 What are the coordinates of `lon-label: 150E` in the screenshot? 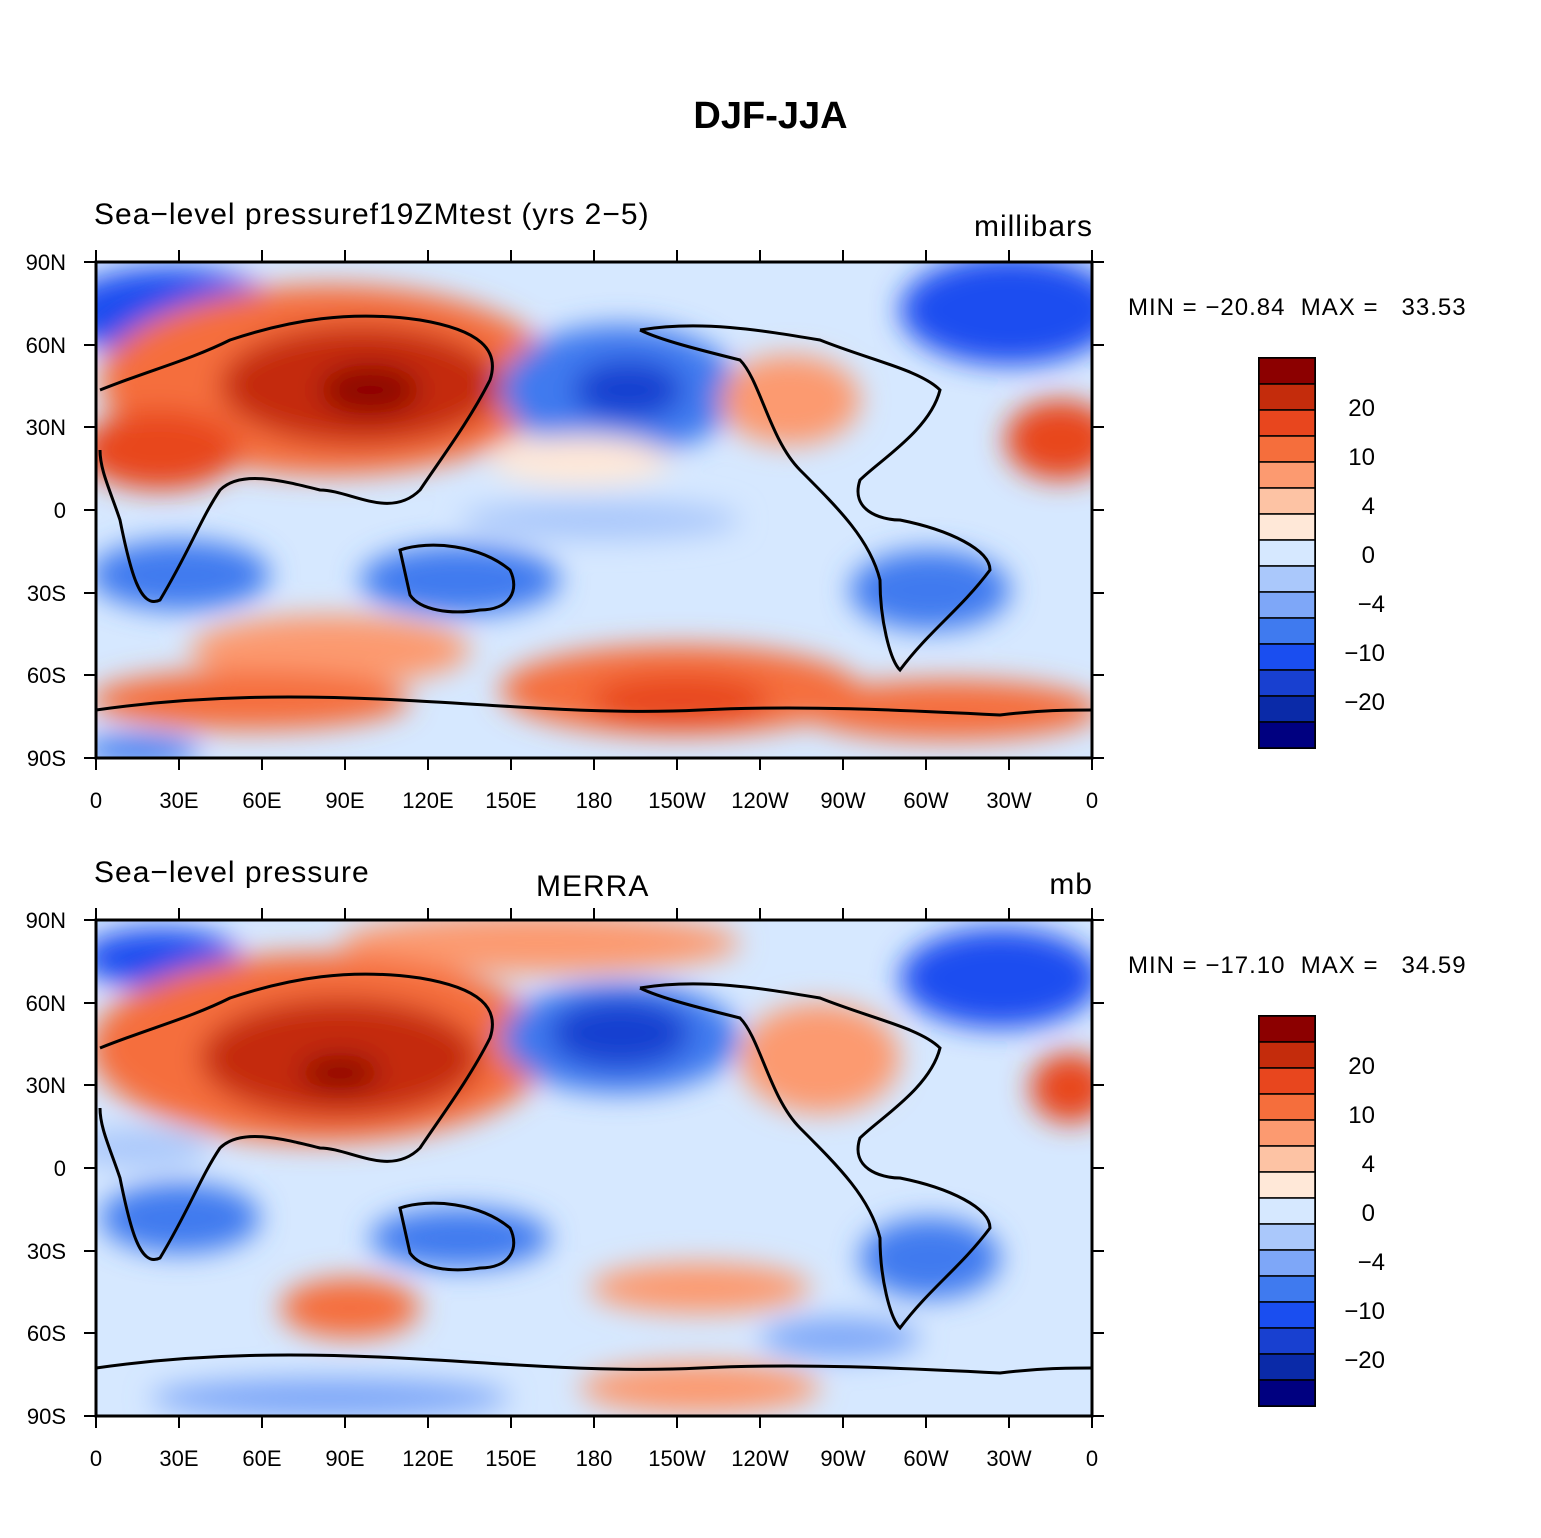 It's located at (511, 1458).